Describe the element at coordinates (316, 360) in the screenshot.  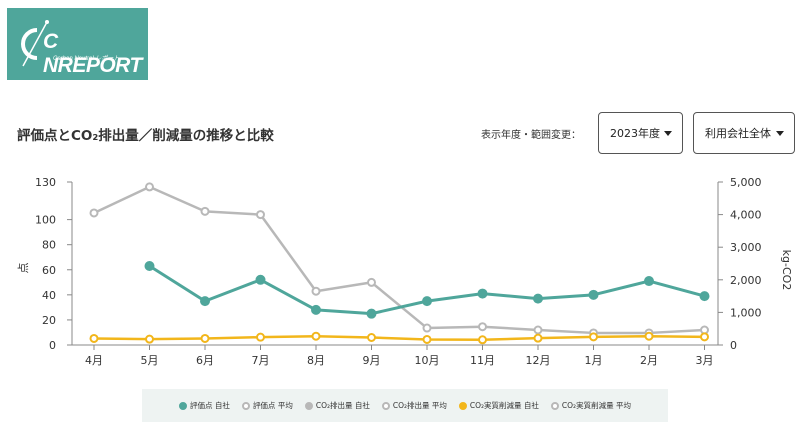
I see `x-tick-label: 8月` at that location.